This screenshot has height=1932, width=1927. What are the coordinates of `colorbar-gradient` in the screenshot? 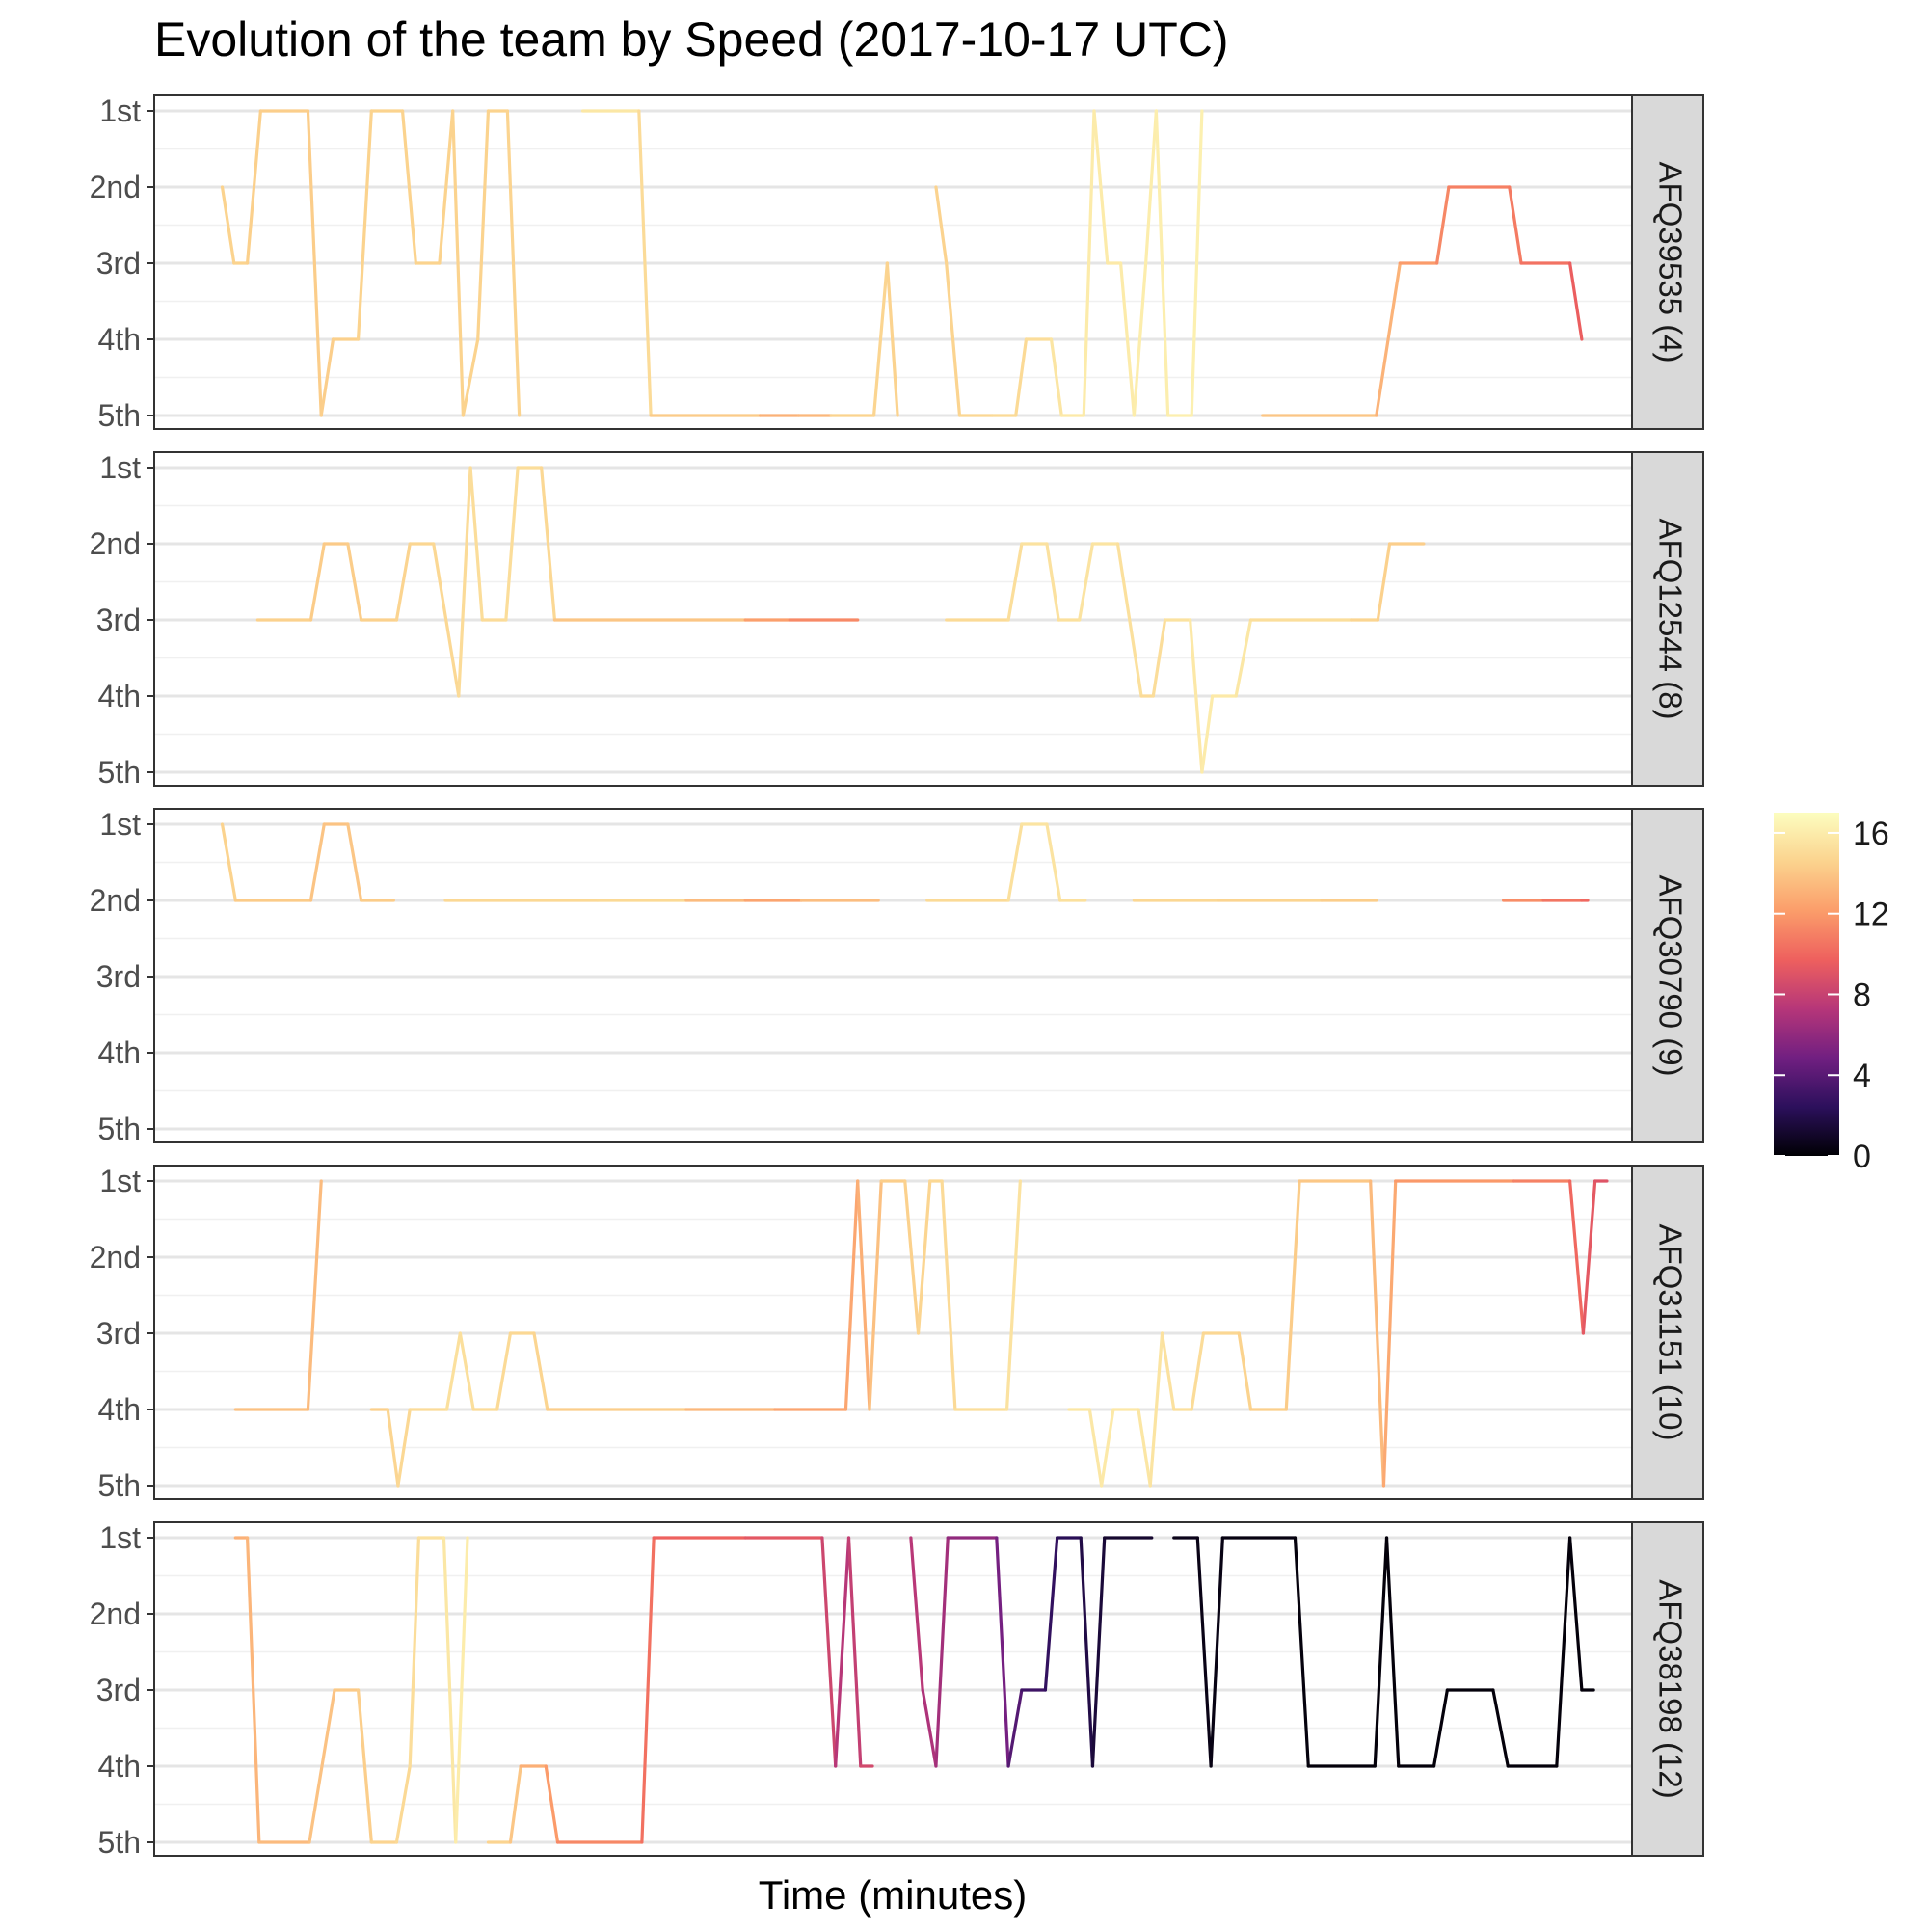 It's located at (1806, 985).